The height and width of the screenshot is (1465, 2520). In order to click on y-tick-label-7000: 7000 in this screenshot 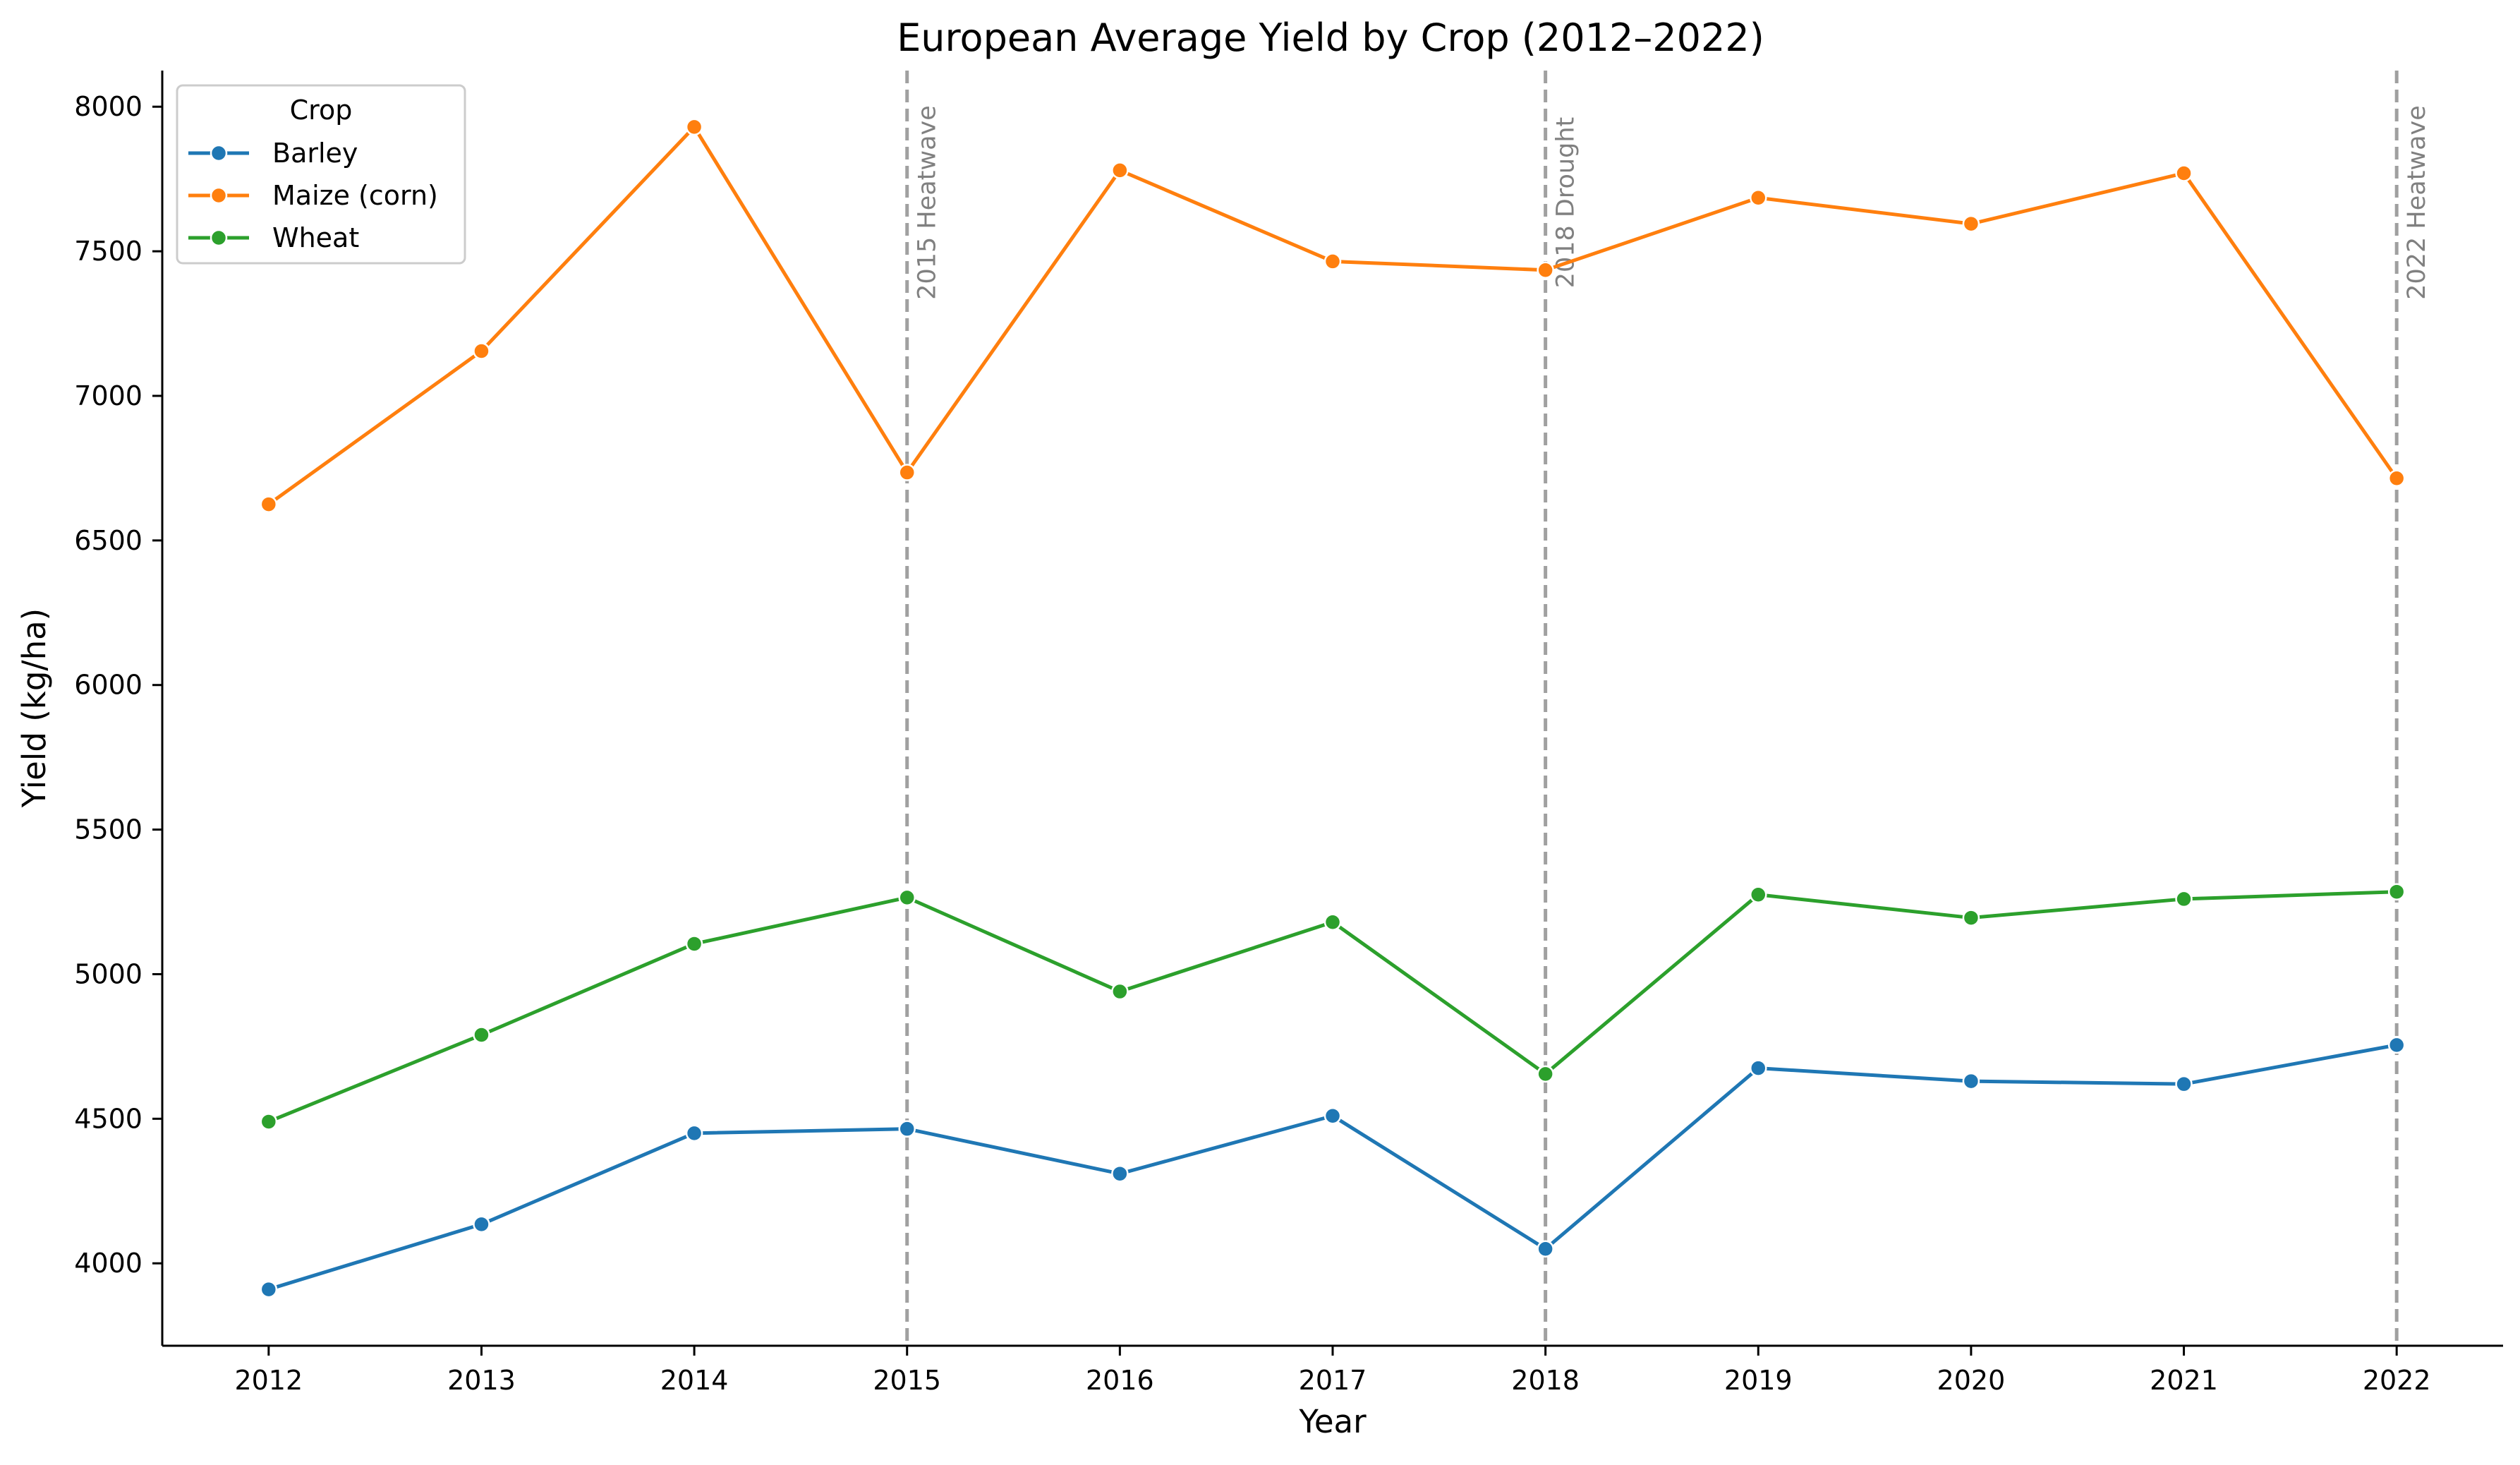, I will do `click(109, 395)`.